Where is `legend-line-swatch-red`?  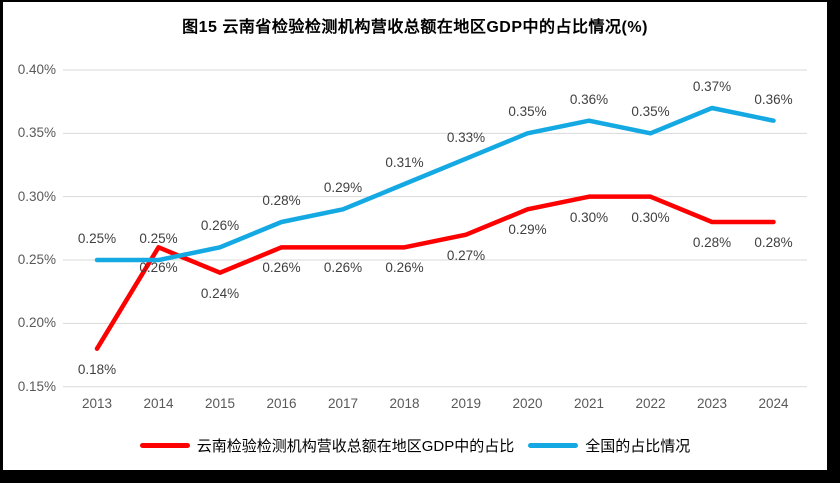
legend-line-swatch-red is located at coordinates (164, 445).